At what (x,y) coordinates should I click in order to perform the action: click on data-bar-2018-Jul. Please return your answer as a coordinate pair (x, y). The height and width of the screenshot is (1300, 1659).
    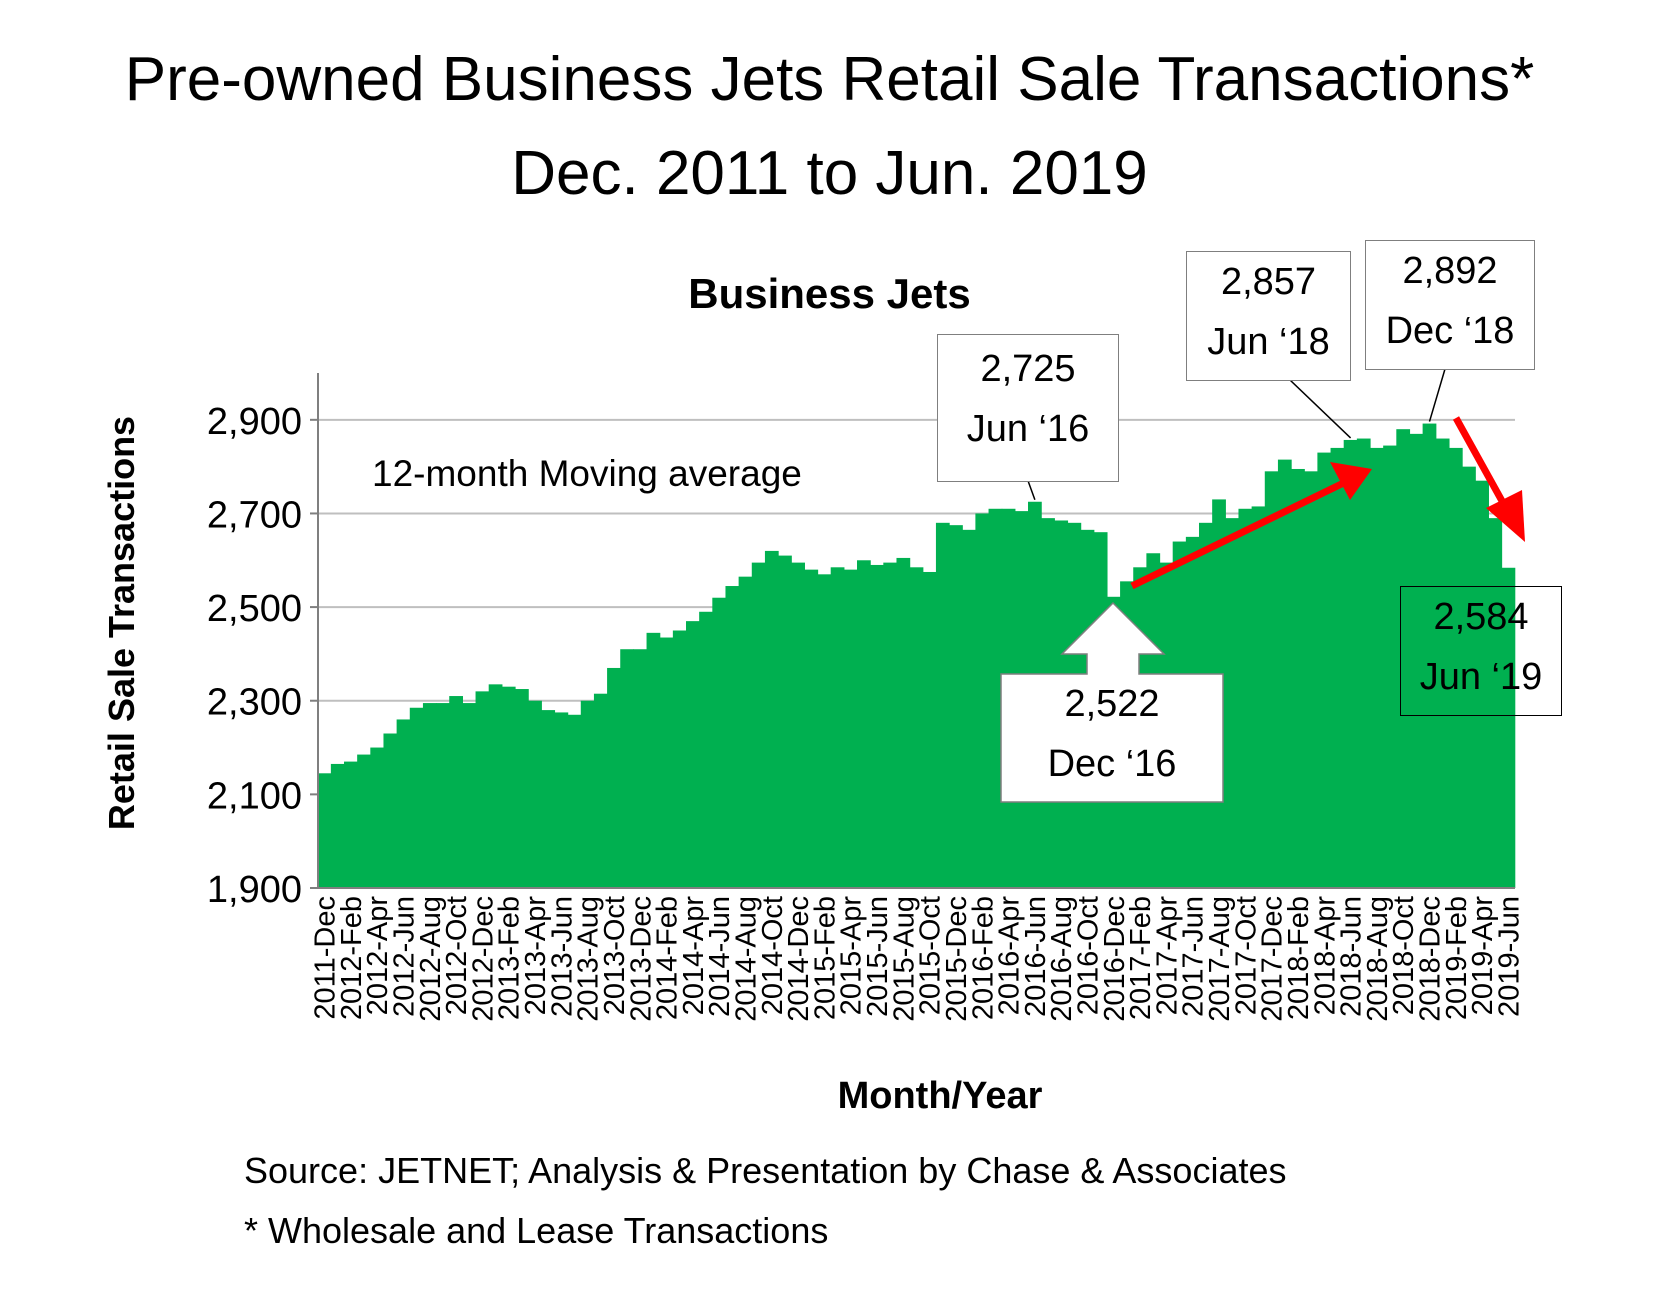
    Looking at the image, I should click on (1363, 663).